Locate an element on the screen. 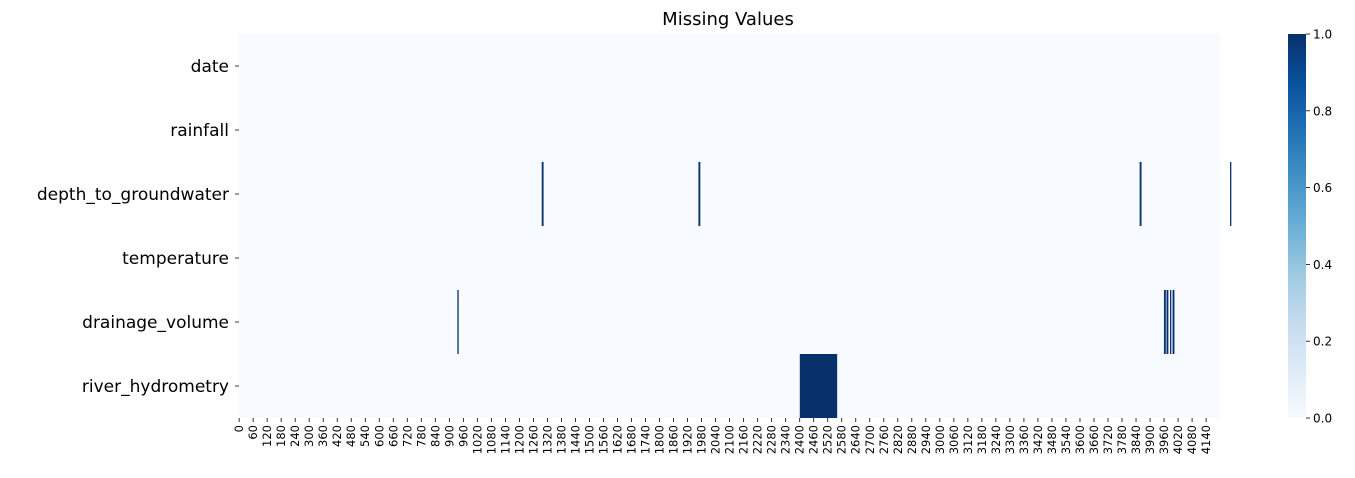 The height and width of the screenshot is (478, 1355). x-tick-label: 2880 is located at coordinates (912, 439).